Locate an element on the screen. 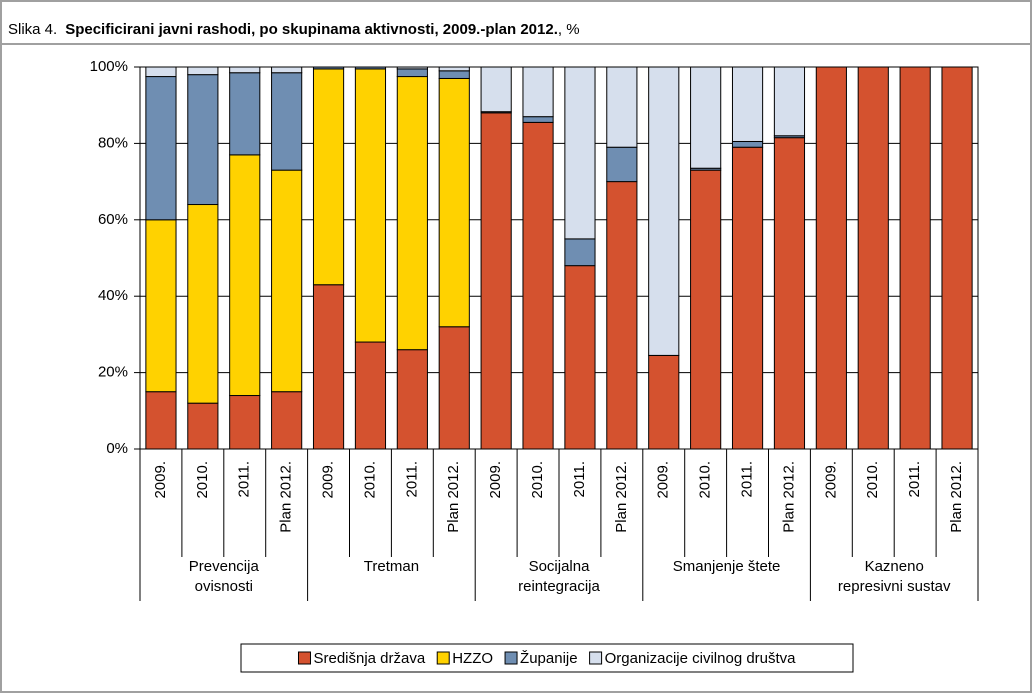 The image size is (1032, 693). title-prefix: Slika 4. is located at coordinates (32, 29).